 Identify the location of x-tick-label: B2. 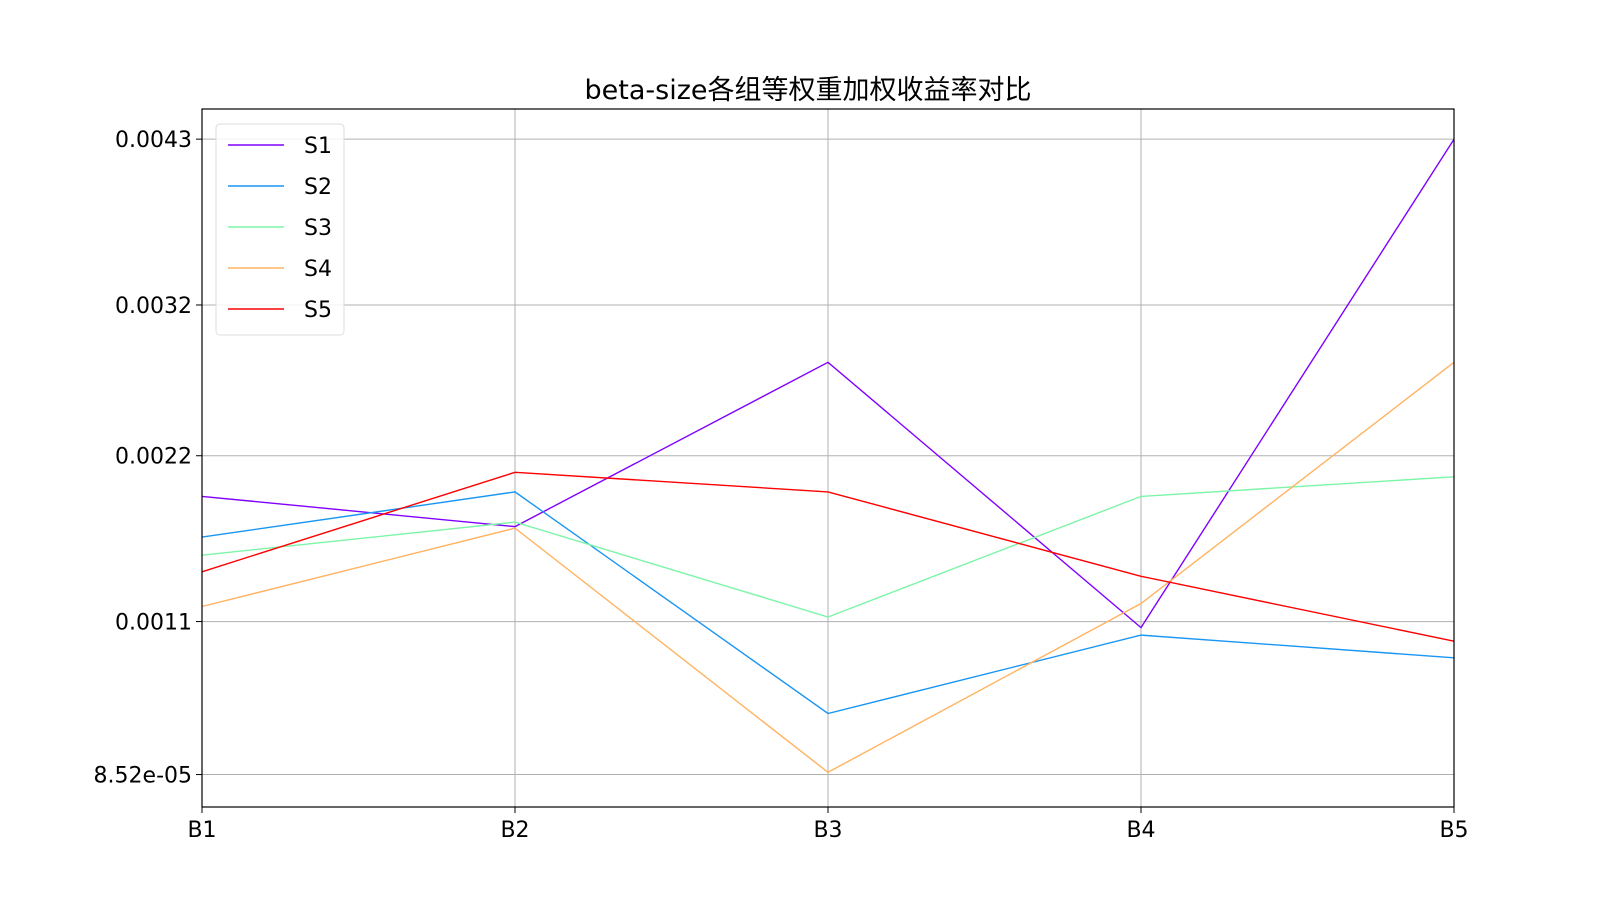
(514, 830).